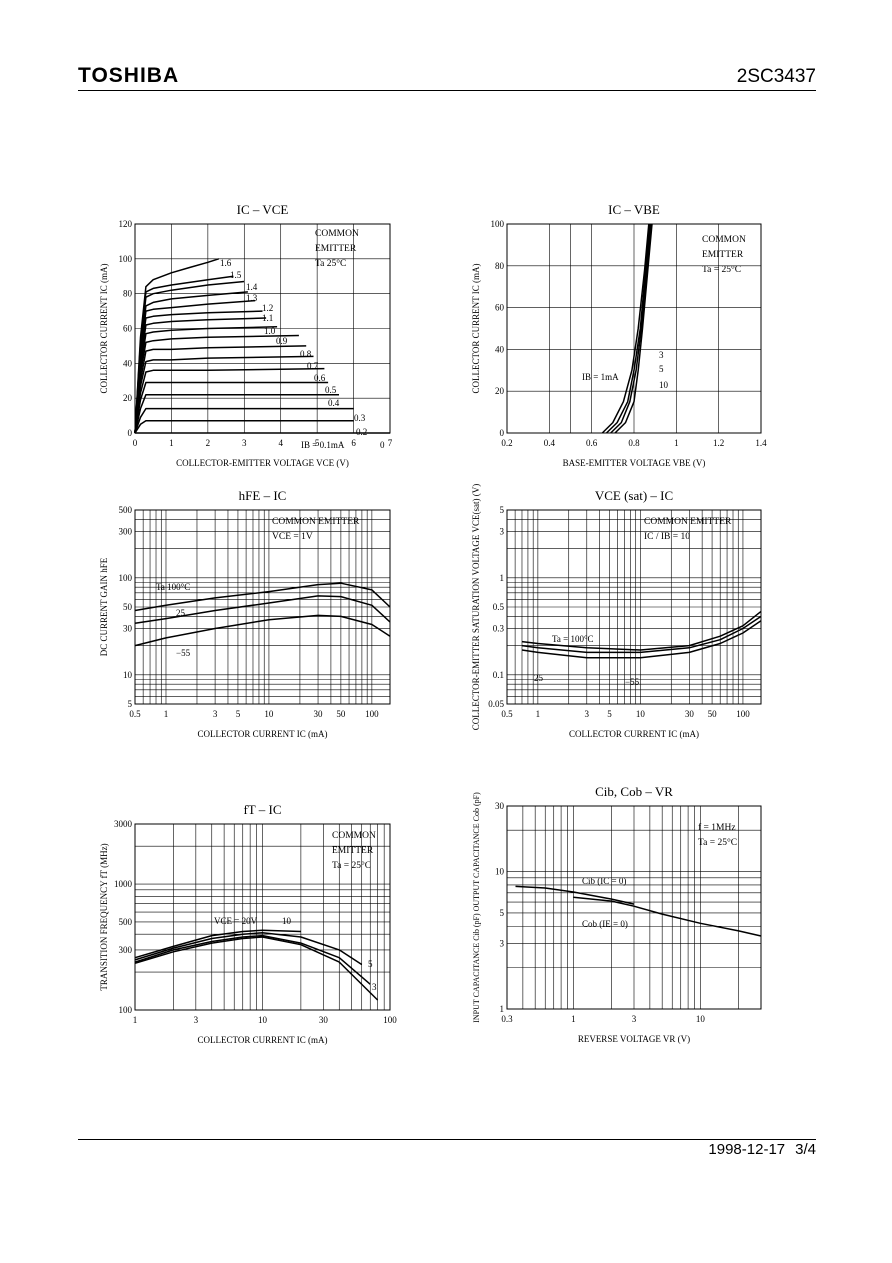 This screenshot has height=1263, width=892. What do you see at coordinates (496, 704) in the screenshot?
I see `y-tick-label: 0.05` at bounding box center [496, 704].